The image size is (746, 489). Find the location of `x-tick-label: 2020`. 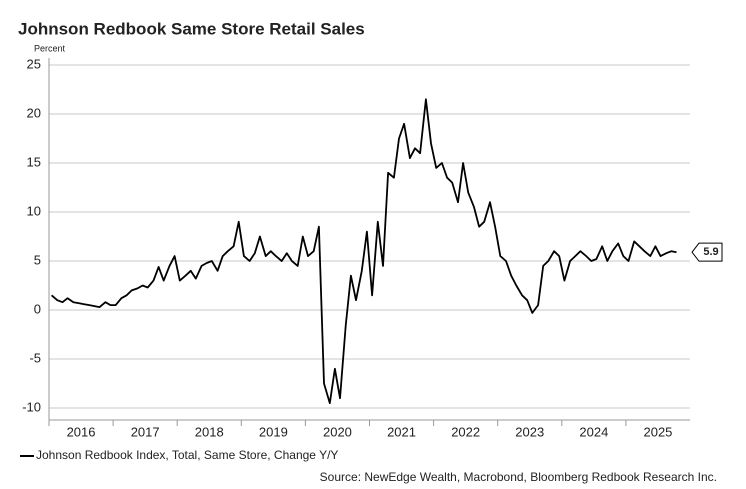

x-tick-label: 2020 is located at coordinates (337, 431).